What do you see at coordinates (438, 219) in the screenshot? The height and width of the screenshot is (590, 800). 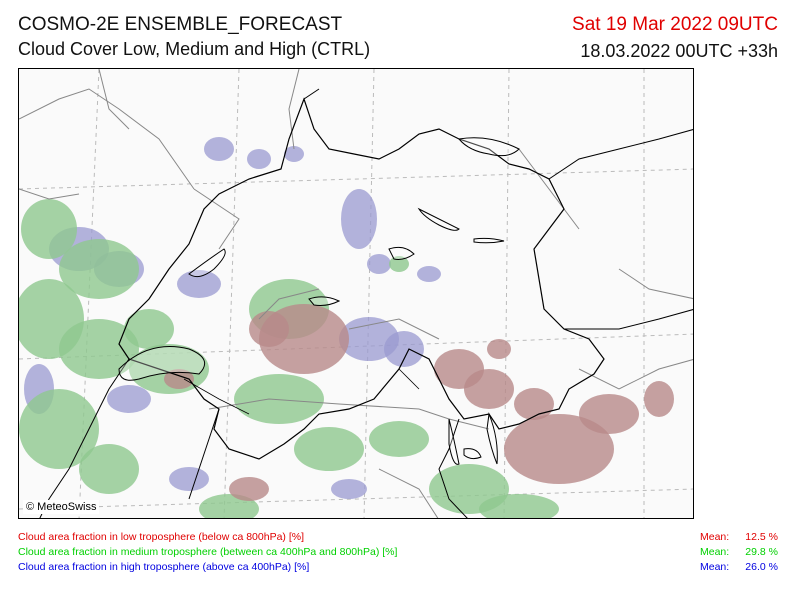 I see `lake-zurich` at bounding box center [438, 219].